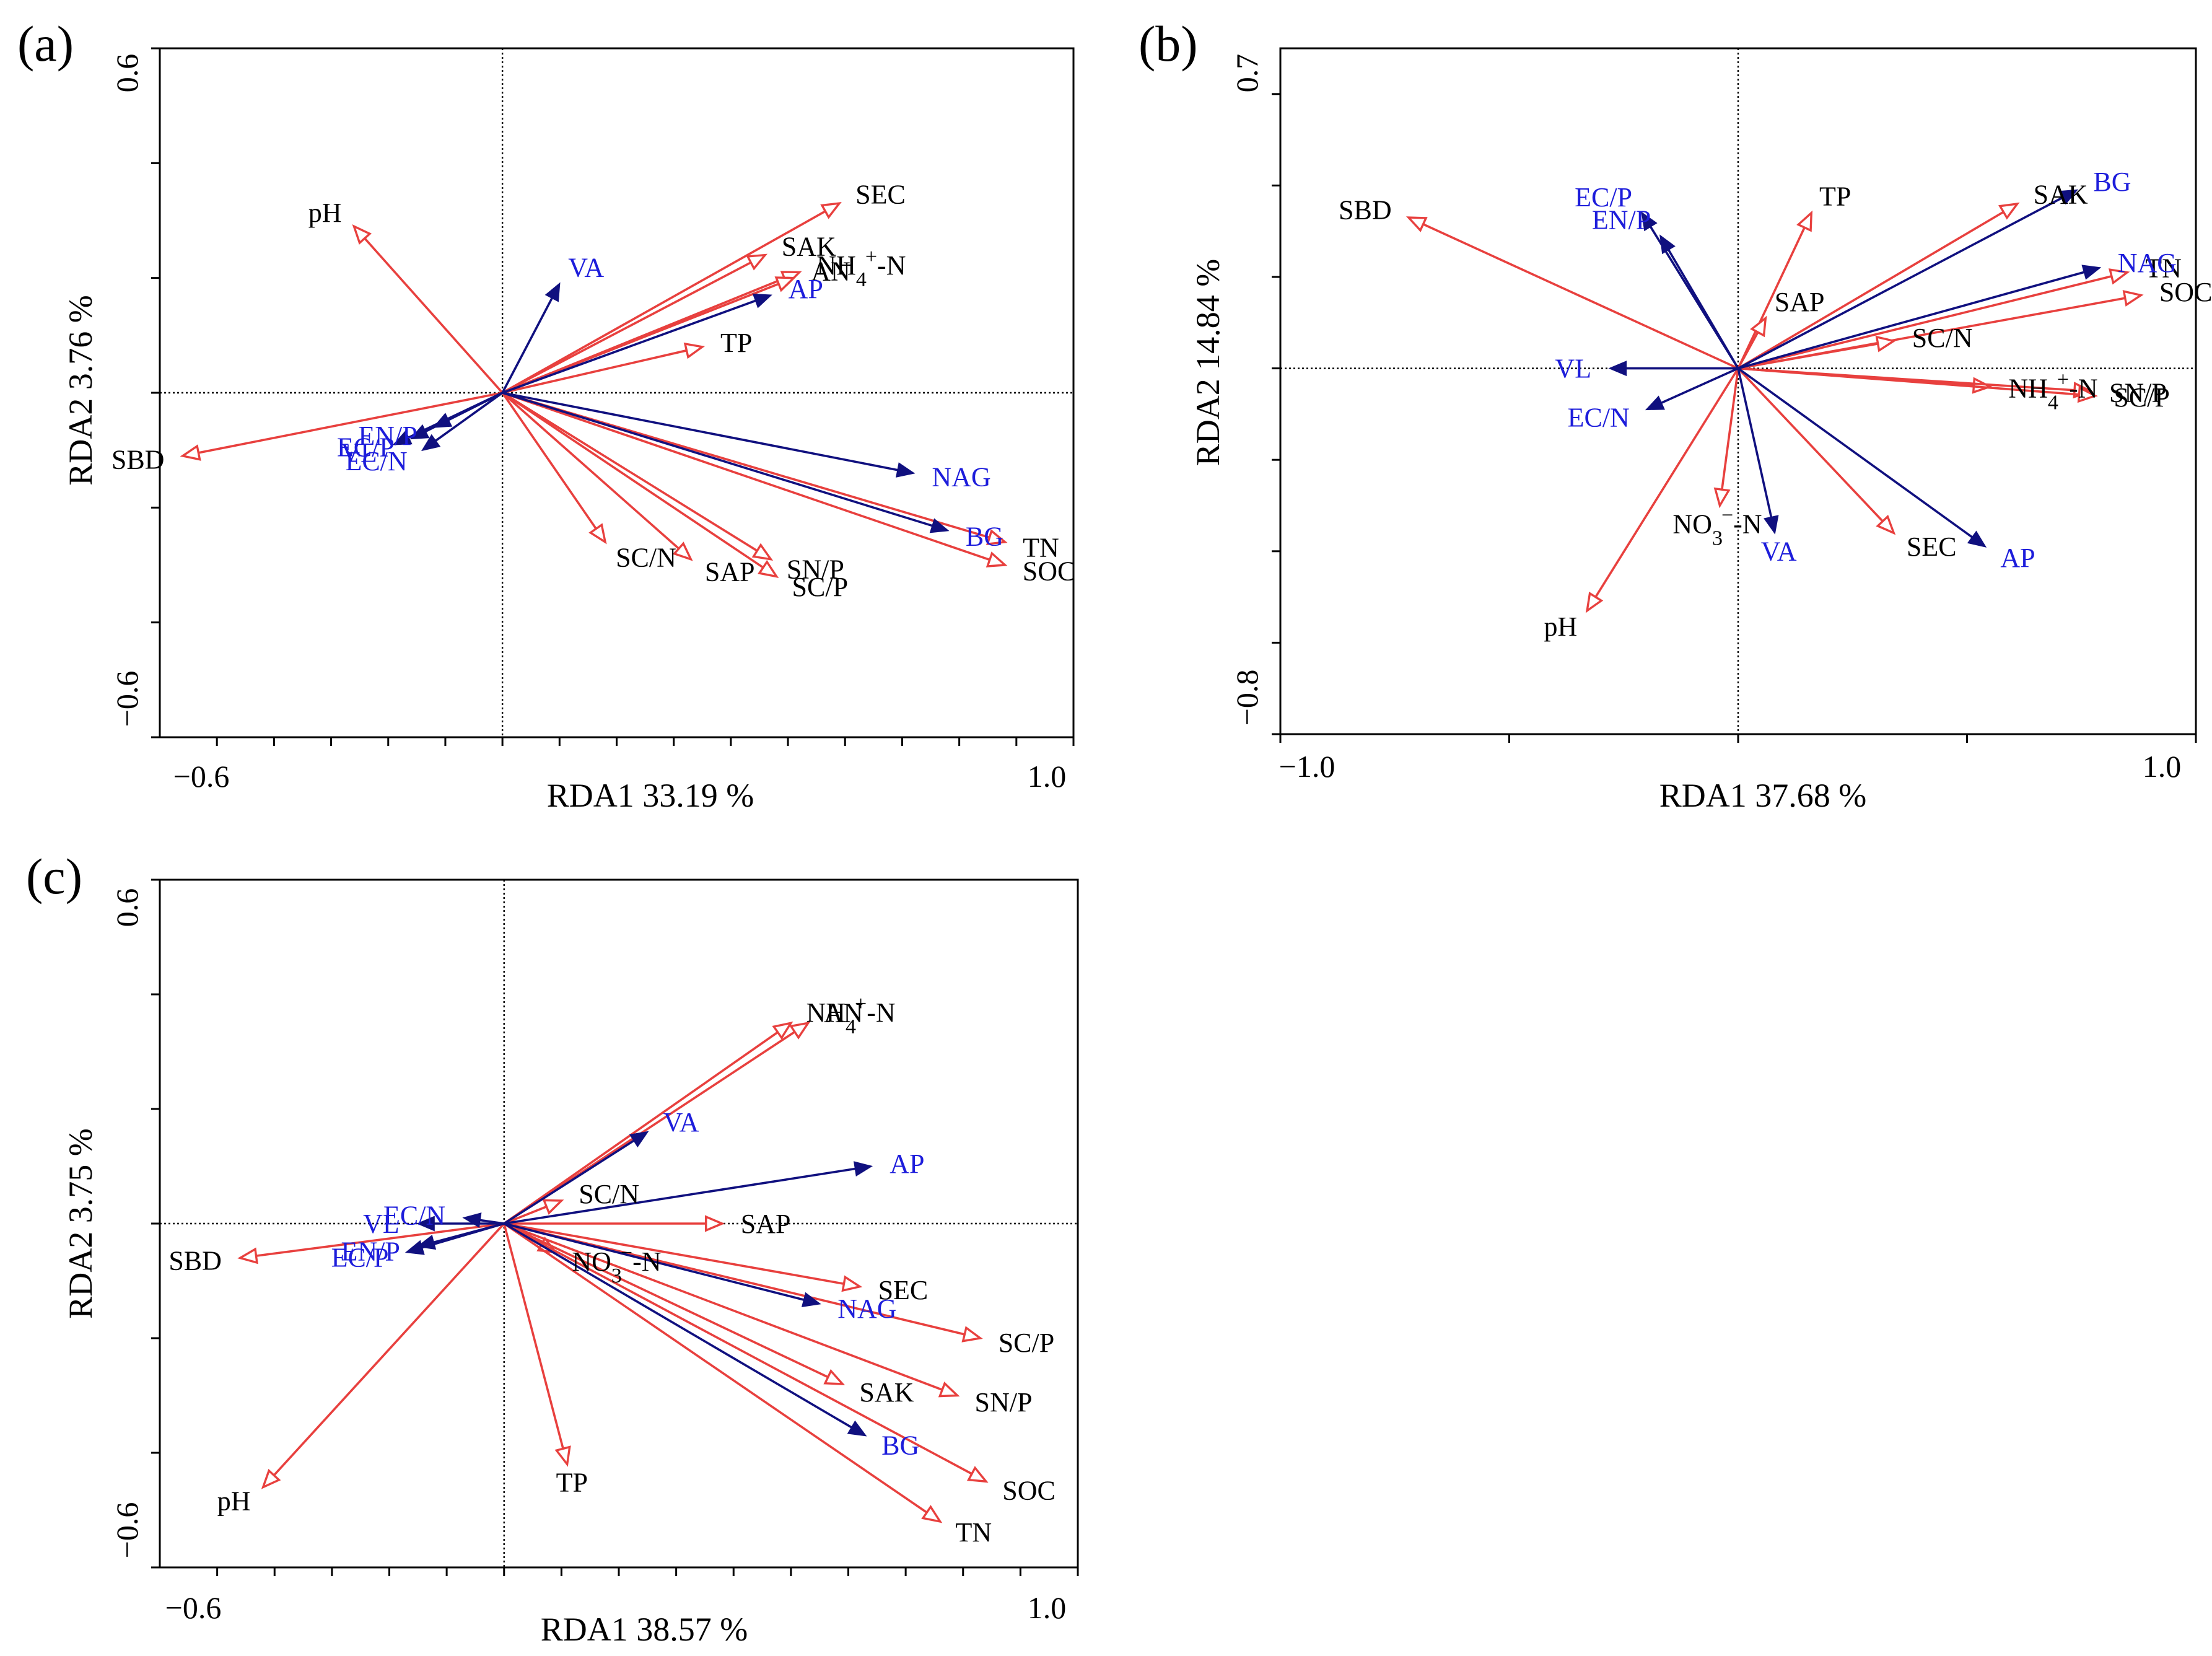 The height and width of the screenshot is (1656, 2212). I want to click on panel-c-label-sak: SAK, so click(886, 1392).